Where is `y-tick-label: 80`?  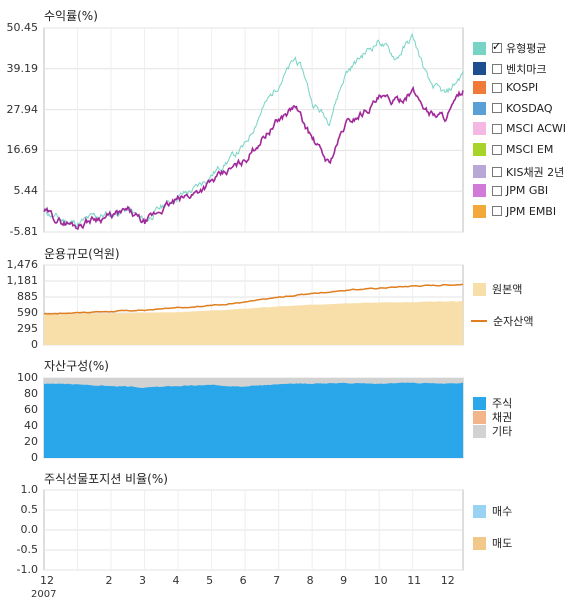 y-tick-label: 80 is located at coordinates (31, 393).